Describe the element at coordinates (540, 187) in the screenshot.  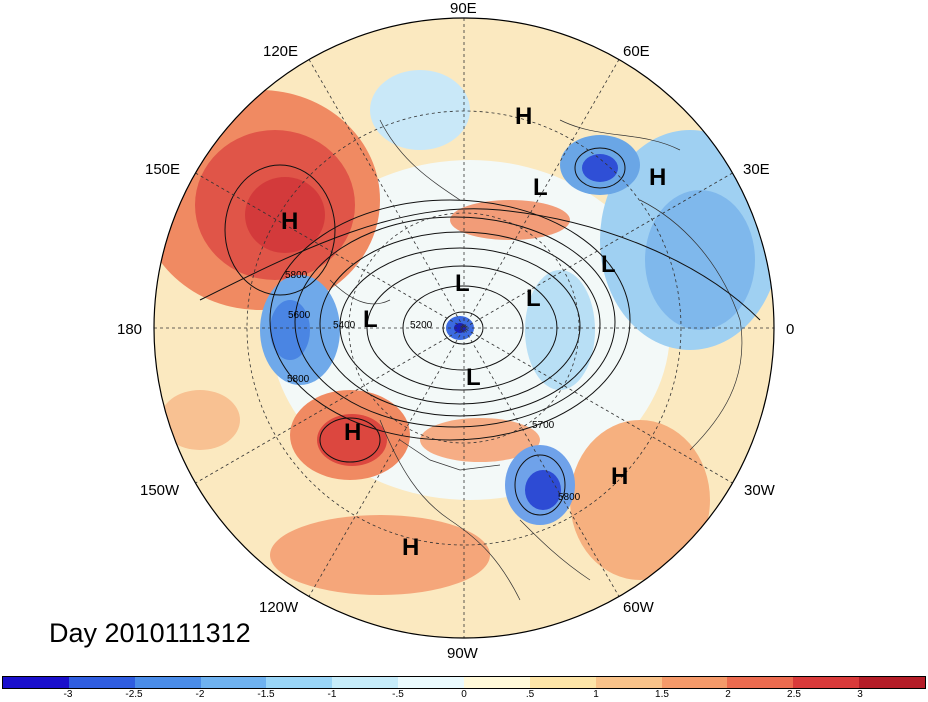
I see `low-center-scandinavia: L` at that location.